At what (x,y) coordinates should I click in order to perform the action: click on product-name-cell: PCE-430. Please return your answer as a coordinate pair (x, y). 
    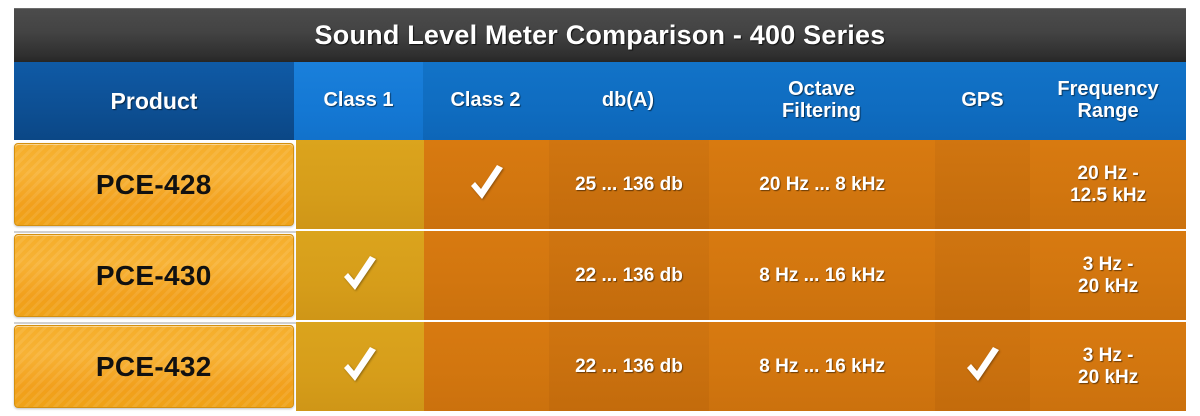
    Looking at the image, I should click on (154, 275).